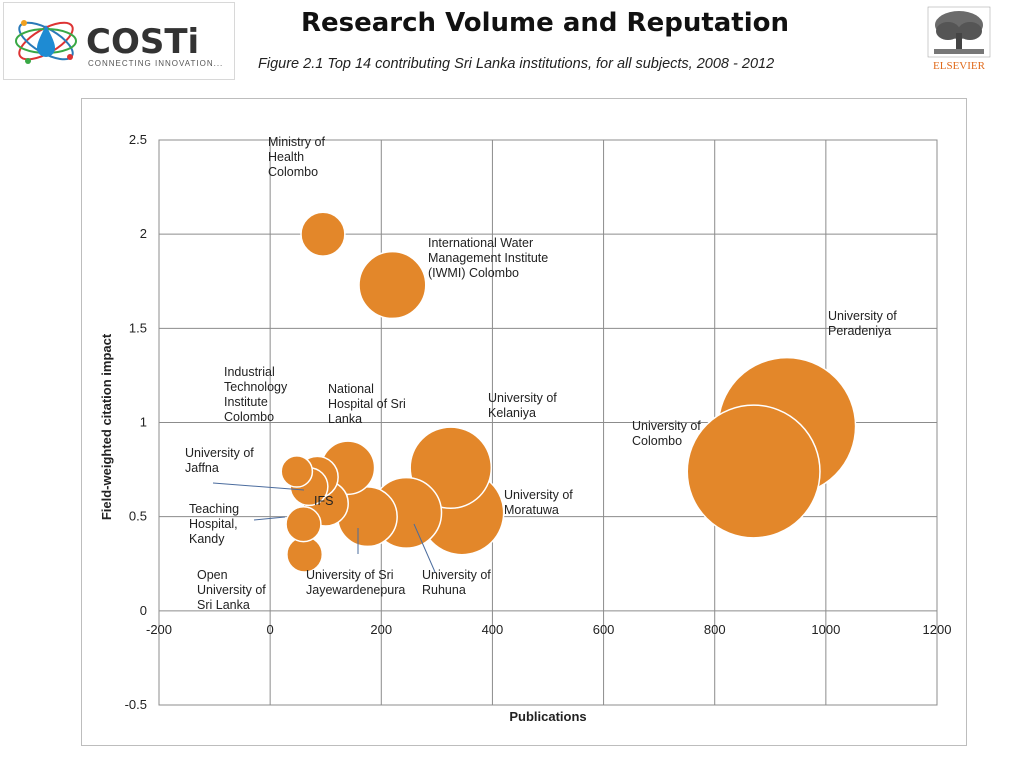 The width and height of the screenshot is (1024, 768). I want to click on annotation-line: IFS, so click(323, 501).